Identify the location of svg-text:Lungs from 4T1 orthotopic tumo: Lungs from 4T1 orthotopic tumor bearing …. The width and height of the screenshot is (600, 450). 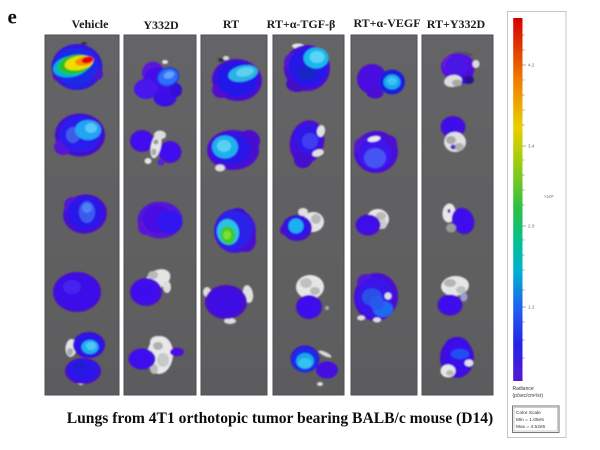
(280, 418).